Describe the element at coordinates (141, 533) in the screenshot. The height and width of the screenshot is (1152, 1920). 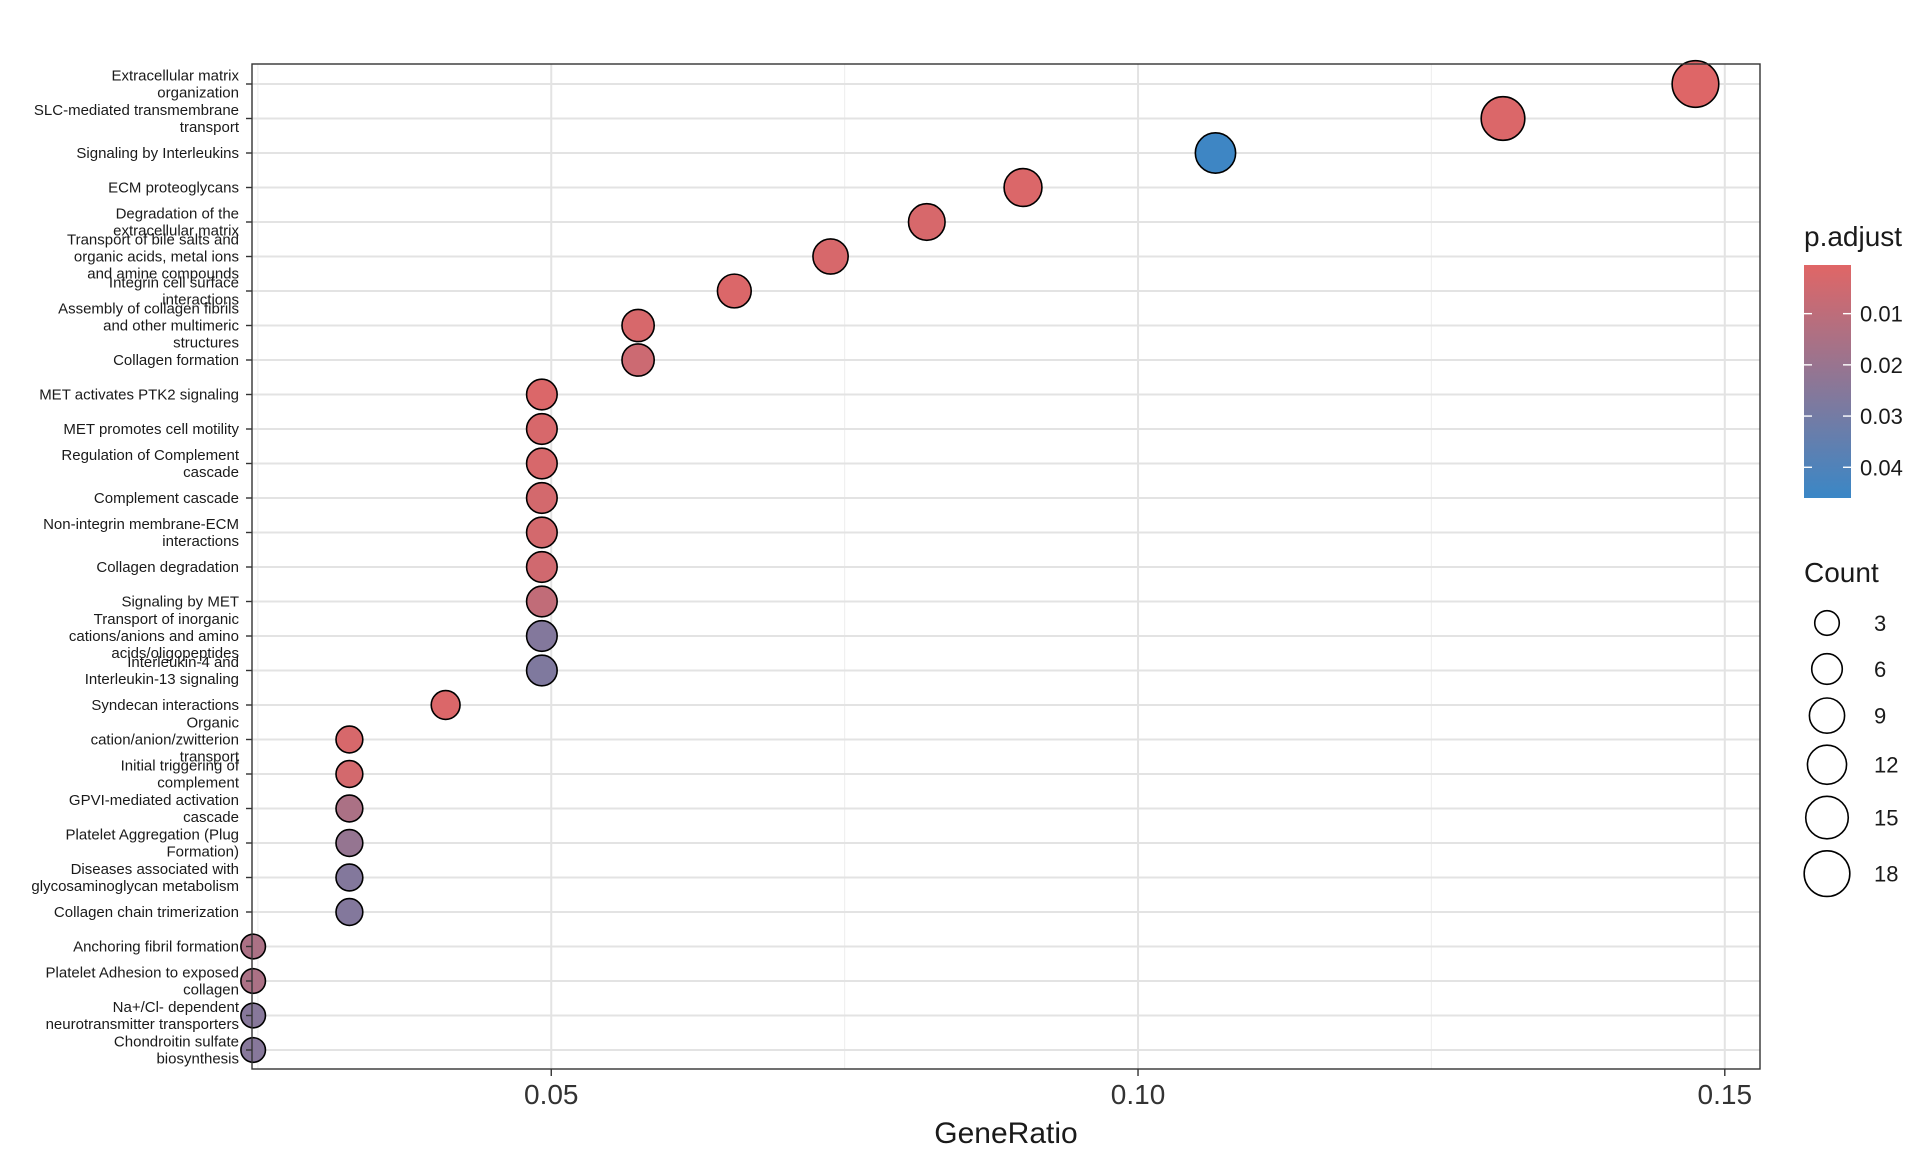
I see `category-label: Non-integrin membrane-ECM interactions` at that location.